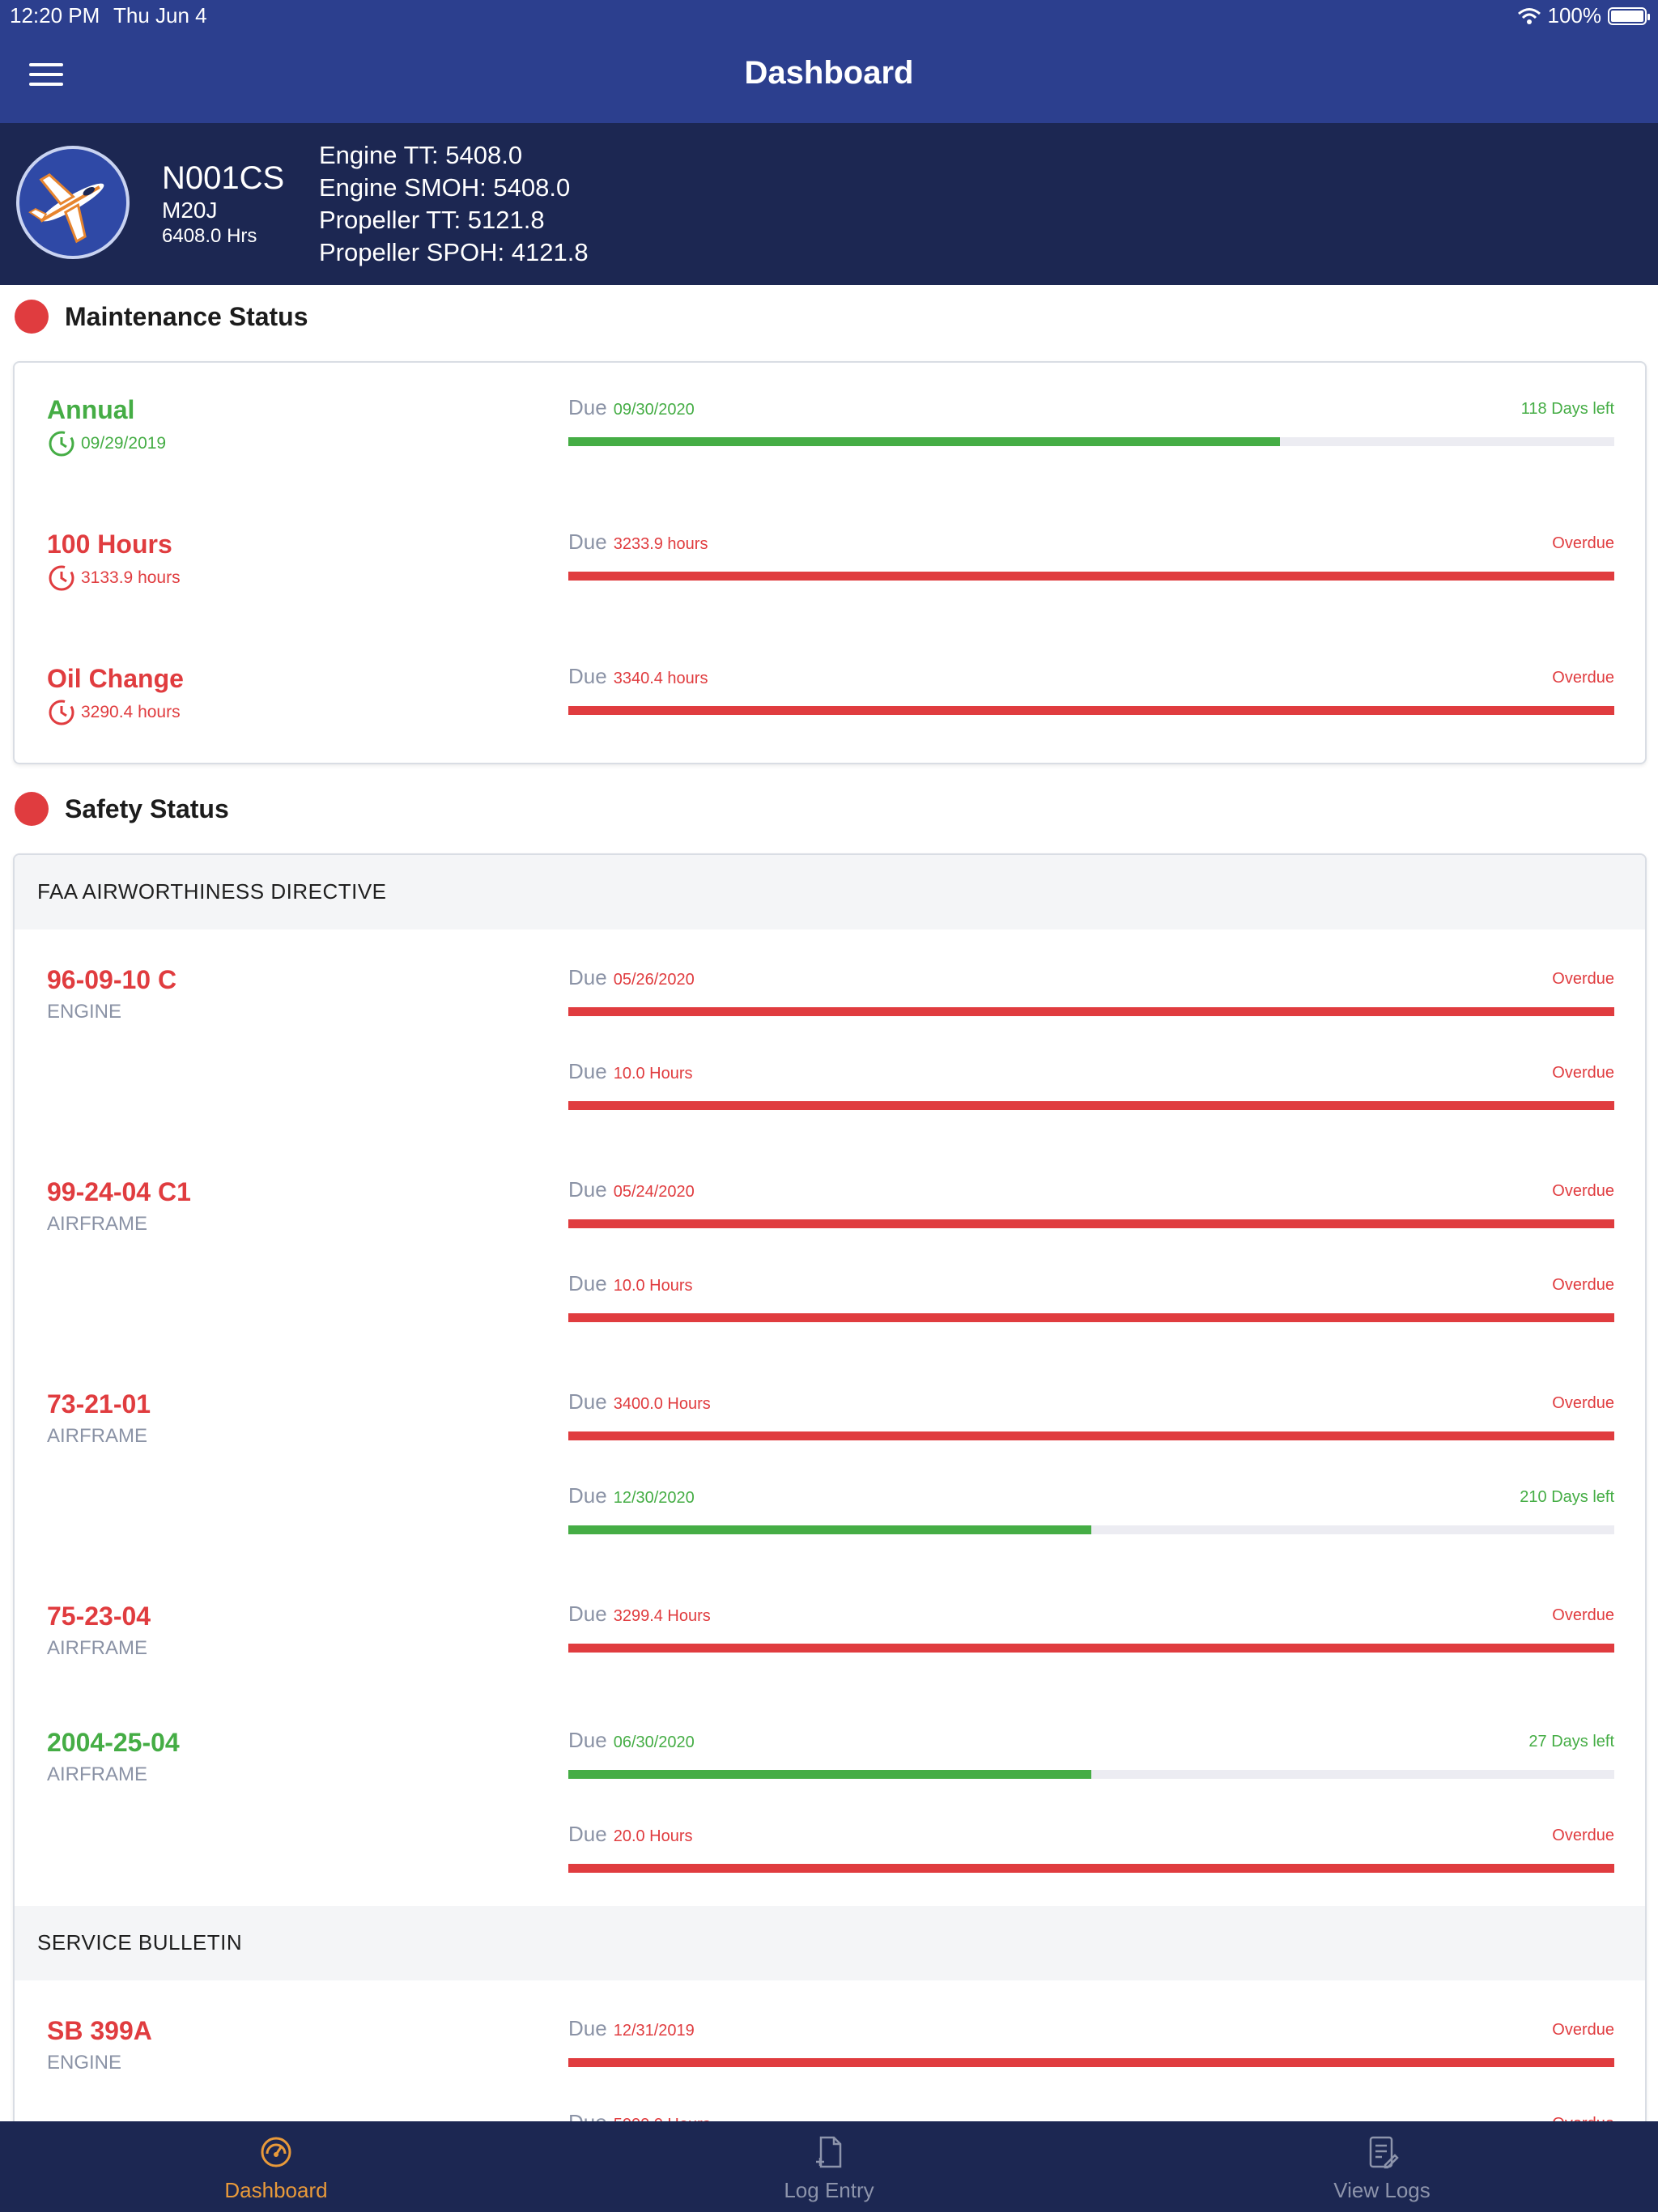 This screenshot has height=2212, width=1658. I want to click on status-right: 100%, so click(1583, 16).